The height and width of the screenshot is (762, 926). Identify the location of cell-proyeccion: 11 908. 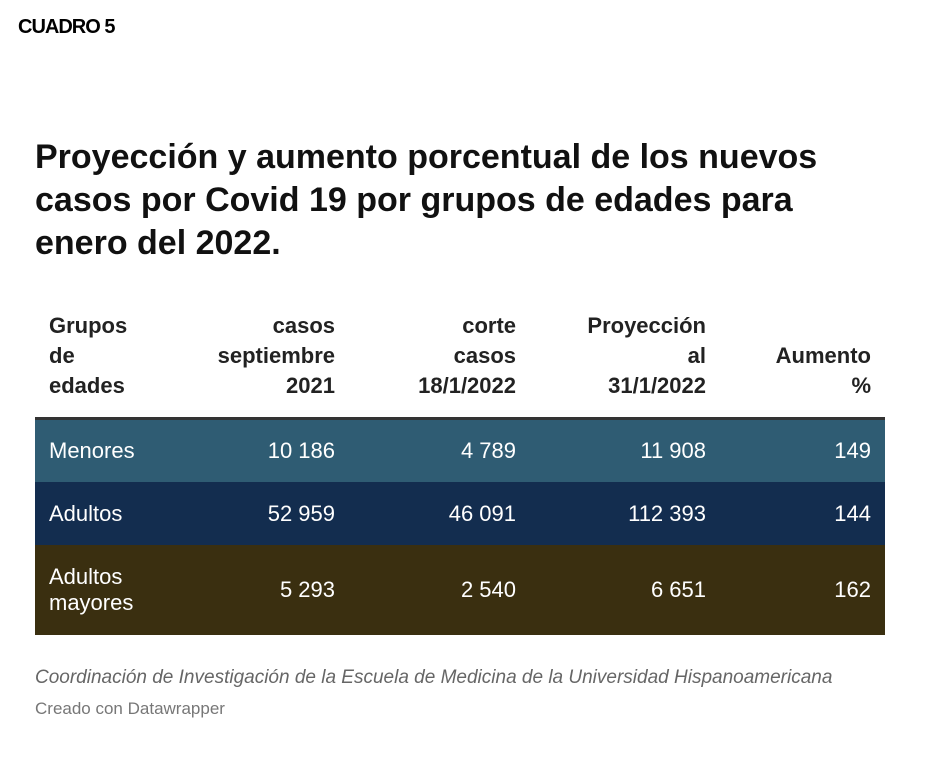
(625, 450).